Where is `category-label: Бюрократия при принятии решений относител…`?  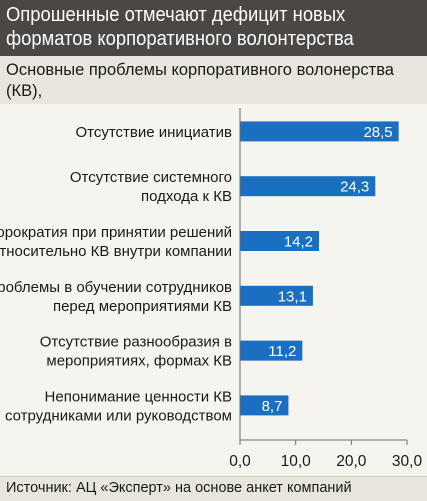 category-label: Бюрократия при принятии решений относител… is located at coordinates (116, 242).